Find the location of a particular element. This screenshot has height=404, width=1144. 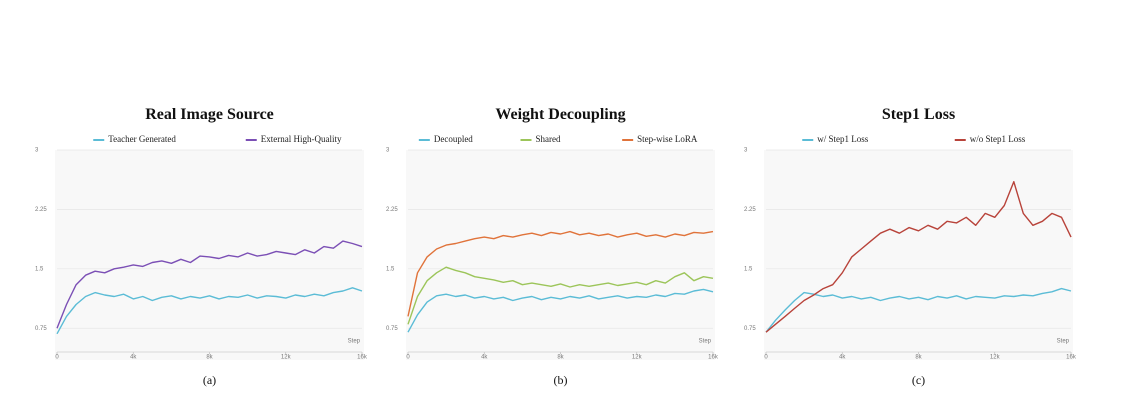

legend-label: Teacher Generated is located at coordinates (142, 139).